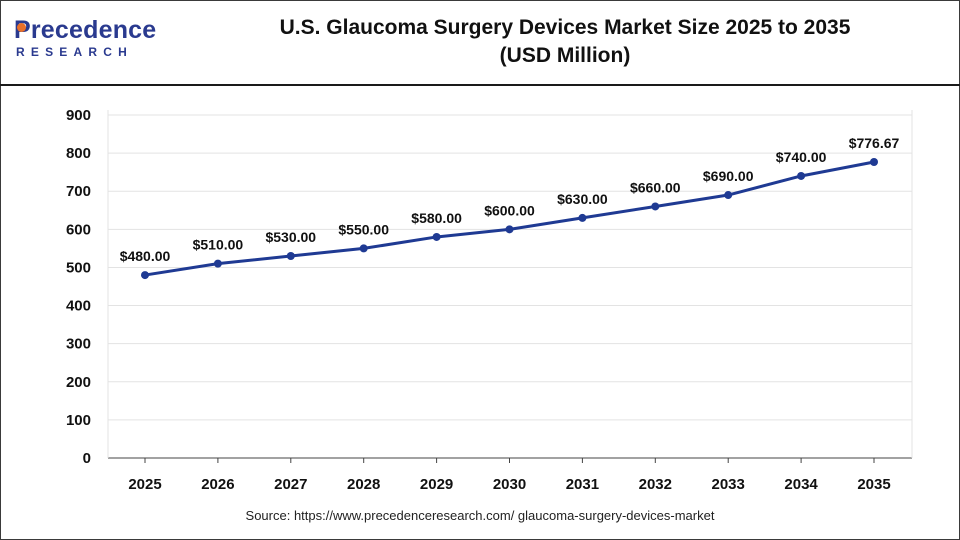 The width and height of the screenshot is (960, 540). What do you see at coordinates (728, 484) in the screenshot?
I see `x-tick-label-2033: 2033` at bounding box center [728, 484].